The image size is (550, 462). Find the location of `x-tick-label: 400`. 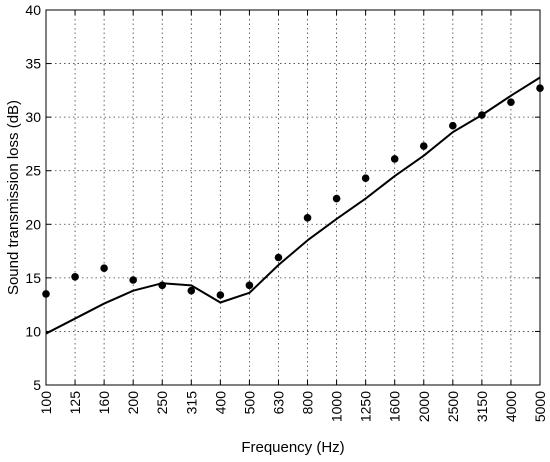

x-tick-label: 400 is located at coordinates (220, 403).